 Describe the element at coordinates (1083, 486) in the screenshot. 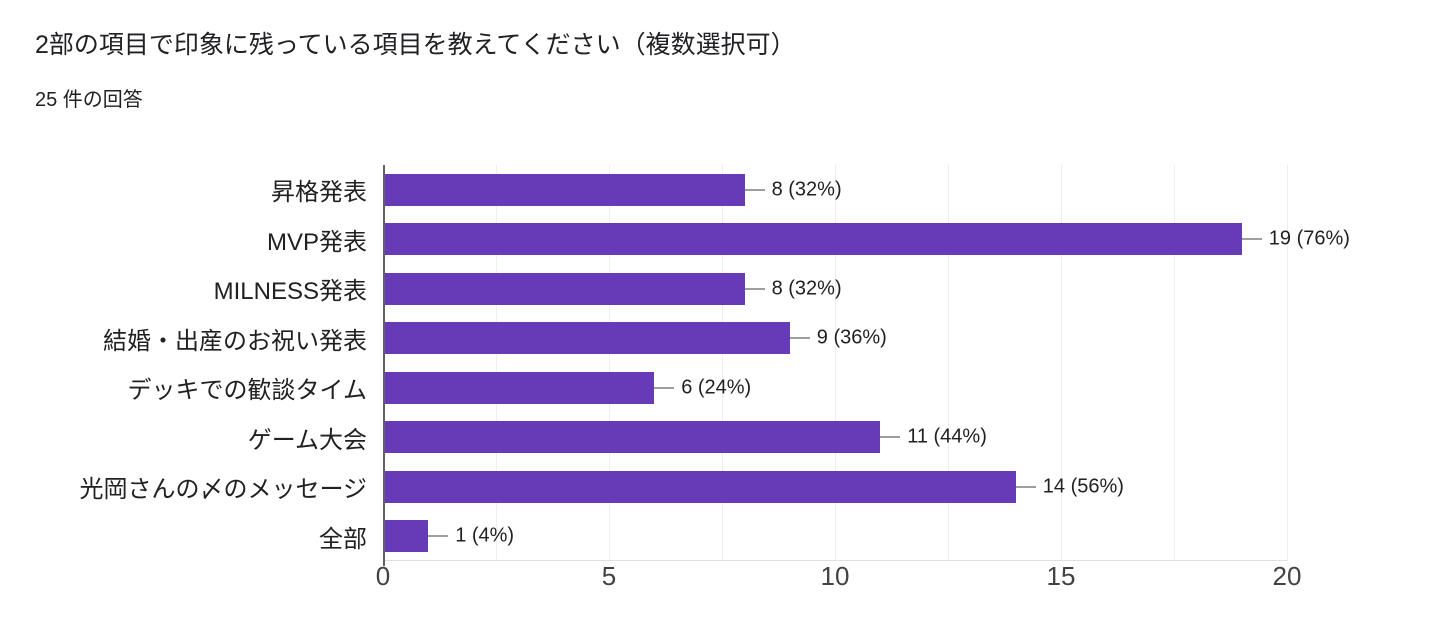

I see `value-label: 14 (56%)` at that location.